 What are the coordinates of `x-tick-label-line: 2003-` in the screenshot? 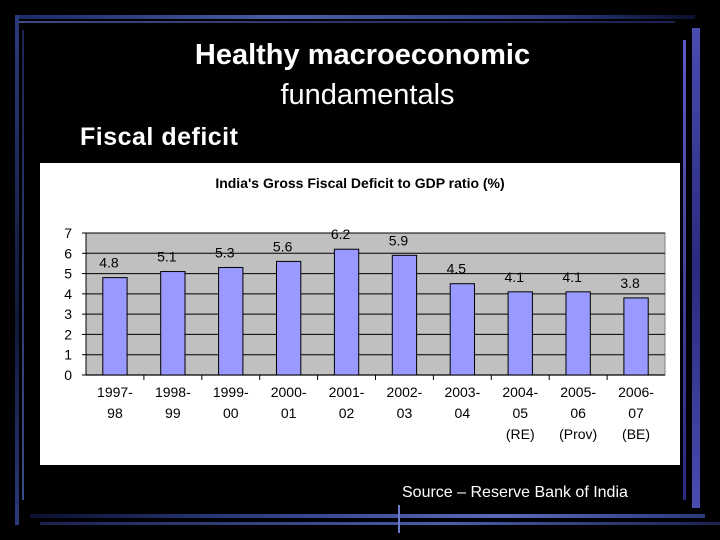 It's located at (462, 392).